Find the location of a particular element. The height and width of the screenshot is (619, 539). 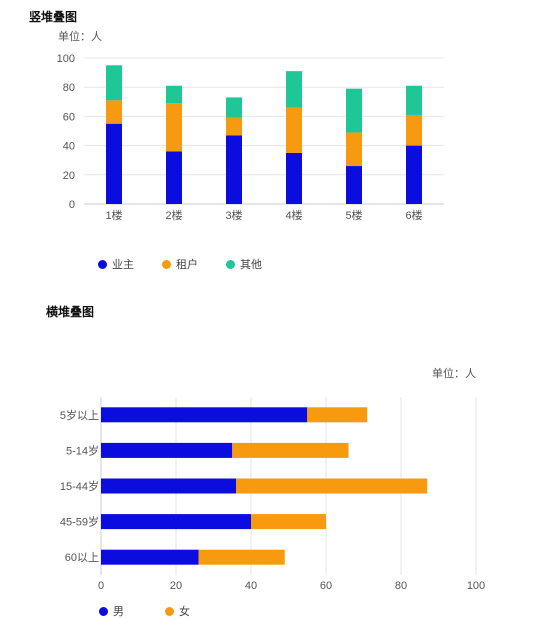

legend-label: 租户 is located at coordinates (187, 265).